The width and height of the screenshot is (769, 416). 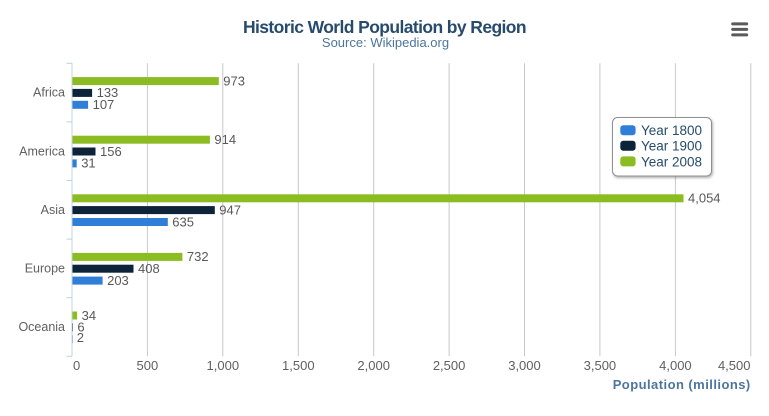 What do you see at coordinates (111, 151) in the screenshot?
I see `svg-text: 156` at bounding box center [111, 151].